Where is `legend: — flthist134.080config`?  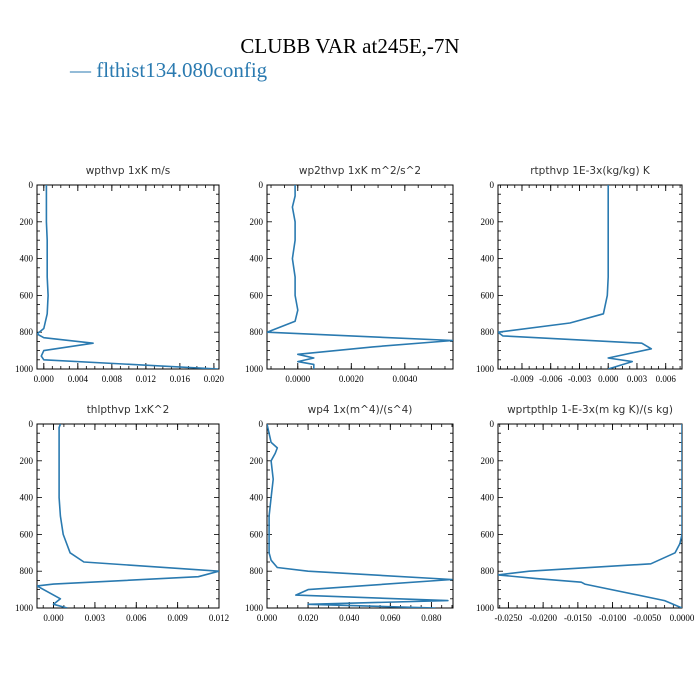
legend: — flthist134.080config is located at coordinates (168, 70).